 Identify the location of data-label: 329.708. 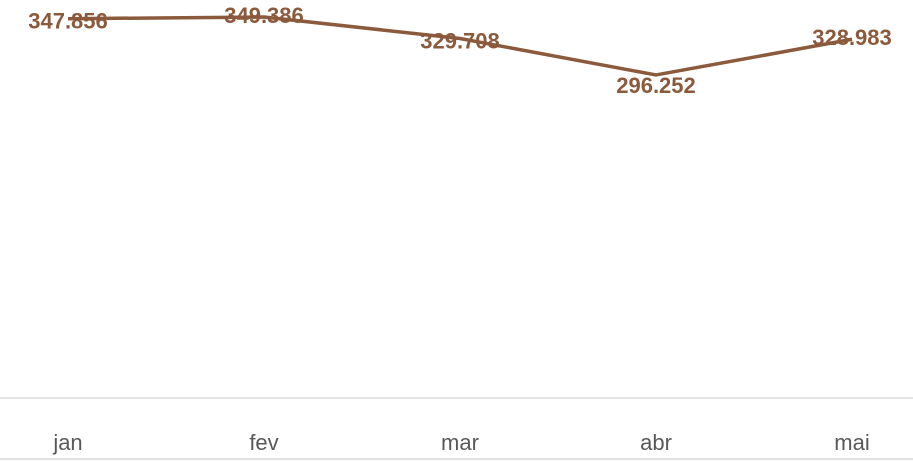
(460, 40).